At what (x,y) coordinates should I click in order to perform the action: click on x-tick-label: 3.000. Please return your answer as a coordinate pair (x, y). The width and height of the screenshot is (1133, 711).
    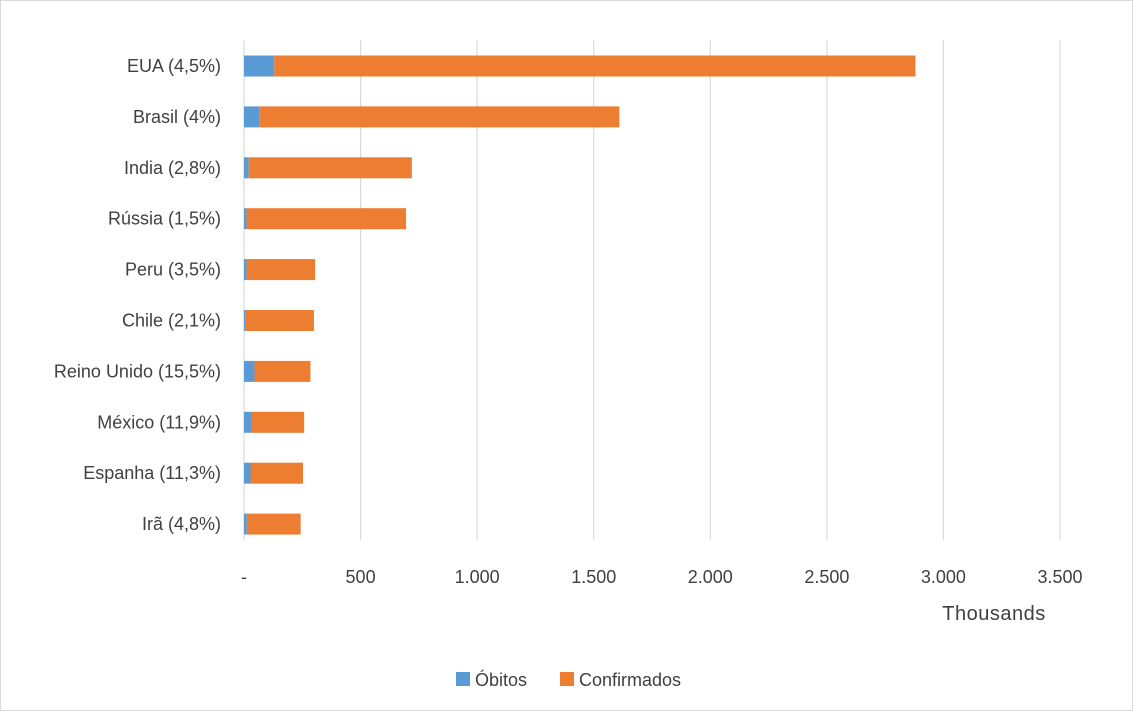
    Looking at the image, I should click on (943, 577).